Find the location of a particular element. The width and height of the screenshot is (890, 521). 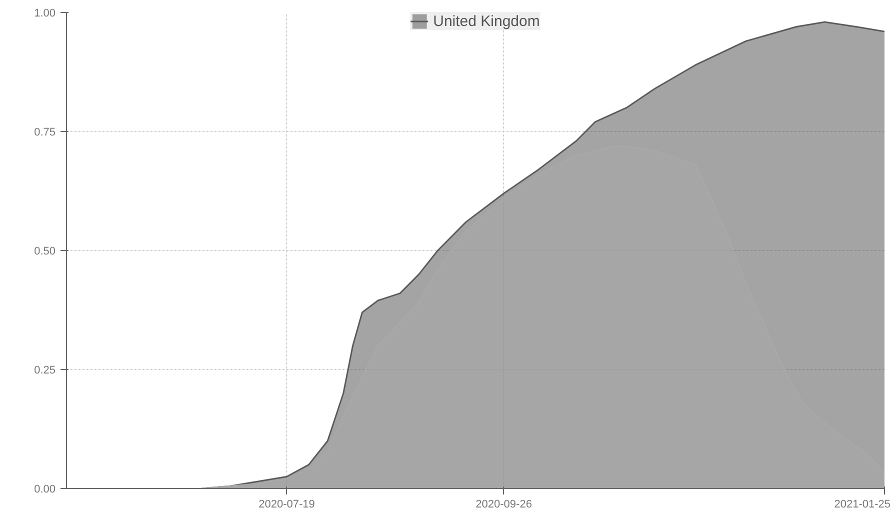

y-tick-label: 0.25 is located at coordinates (45, 370).